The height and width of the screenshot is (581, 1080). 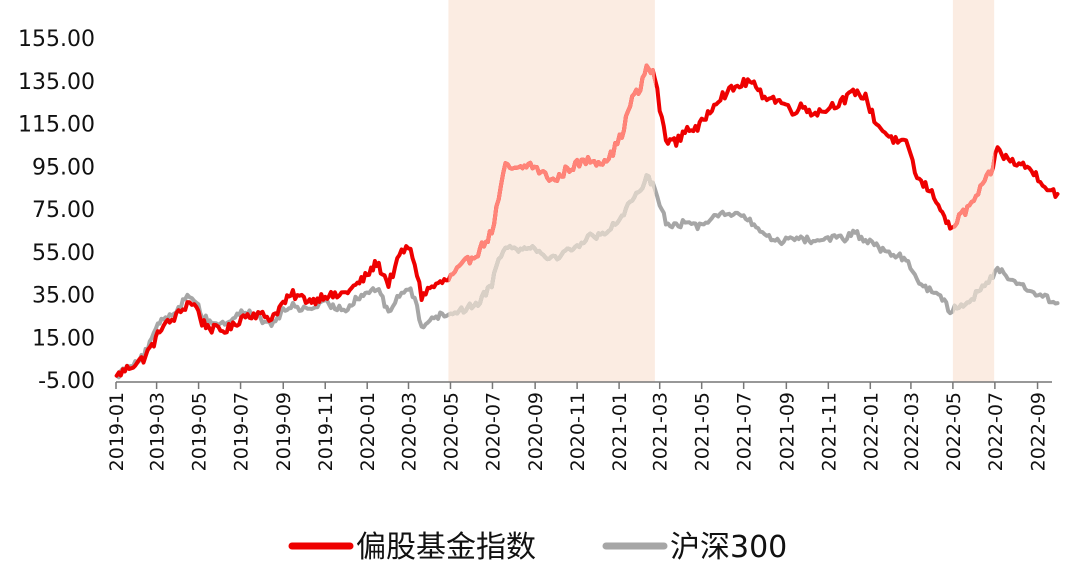 I want to click on x-tick-label: 2019-09, so click(x=284, y=431).